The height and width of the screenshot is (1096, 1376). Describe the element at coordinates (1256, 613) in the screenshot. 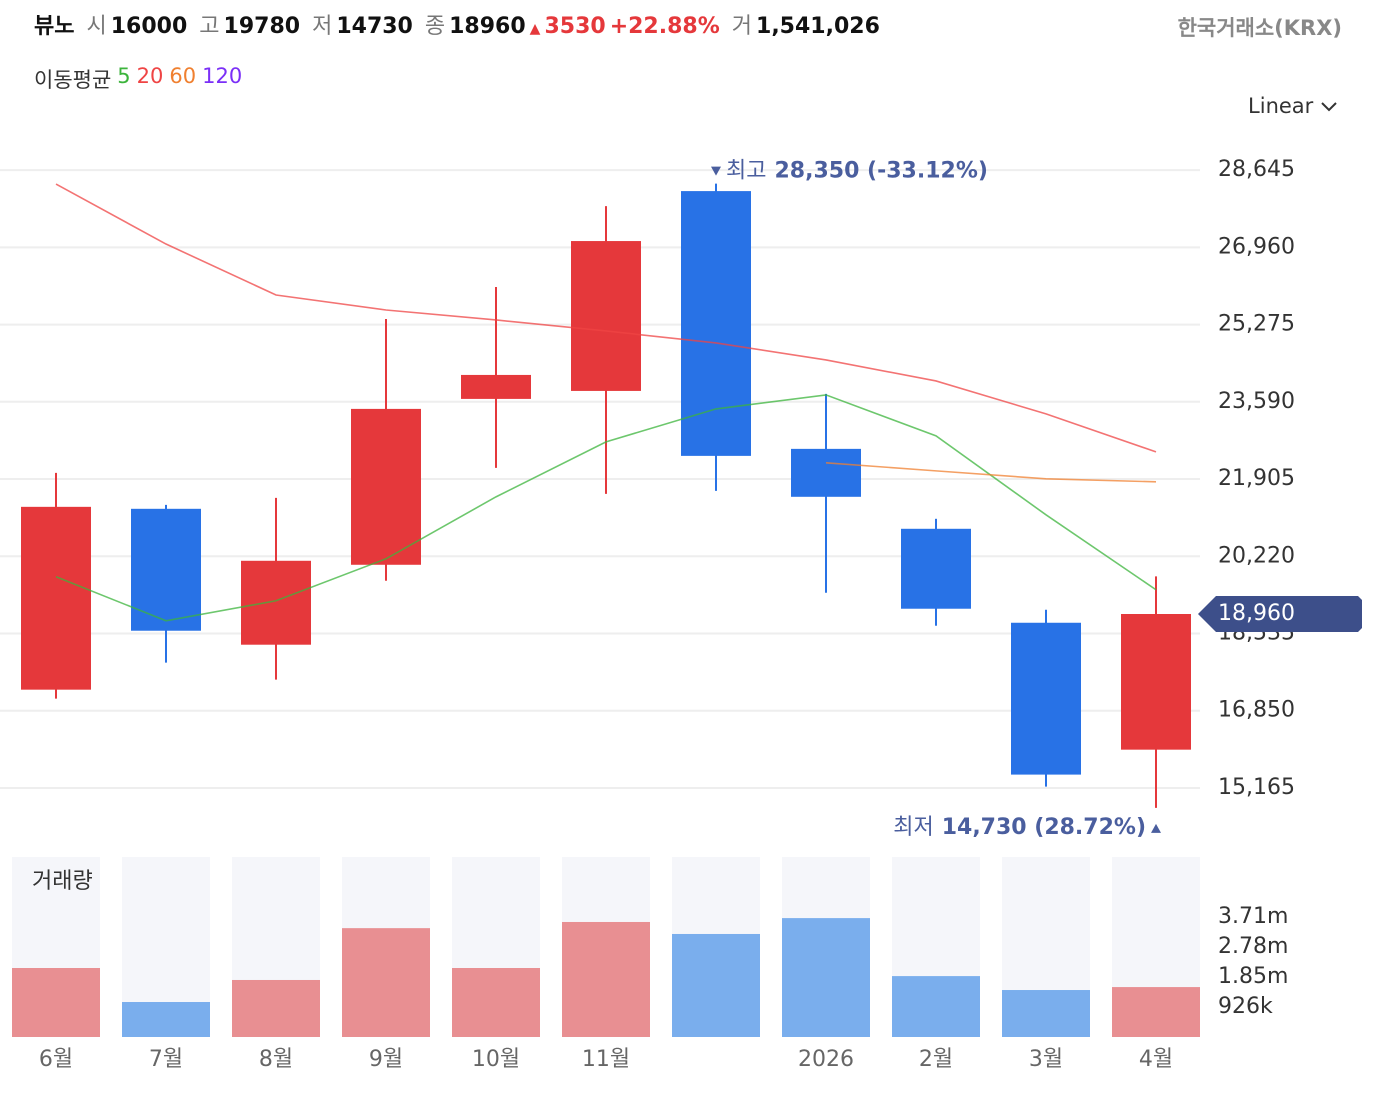

I see `price-tag-label: 18,960` at that location.